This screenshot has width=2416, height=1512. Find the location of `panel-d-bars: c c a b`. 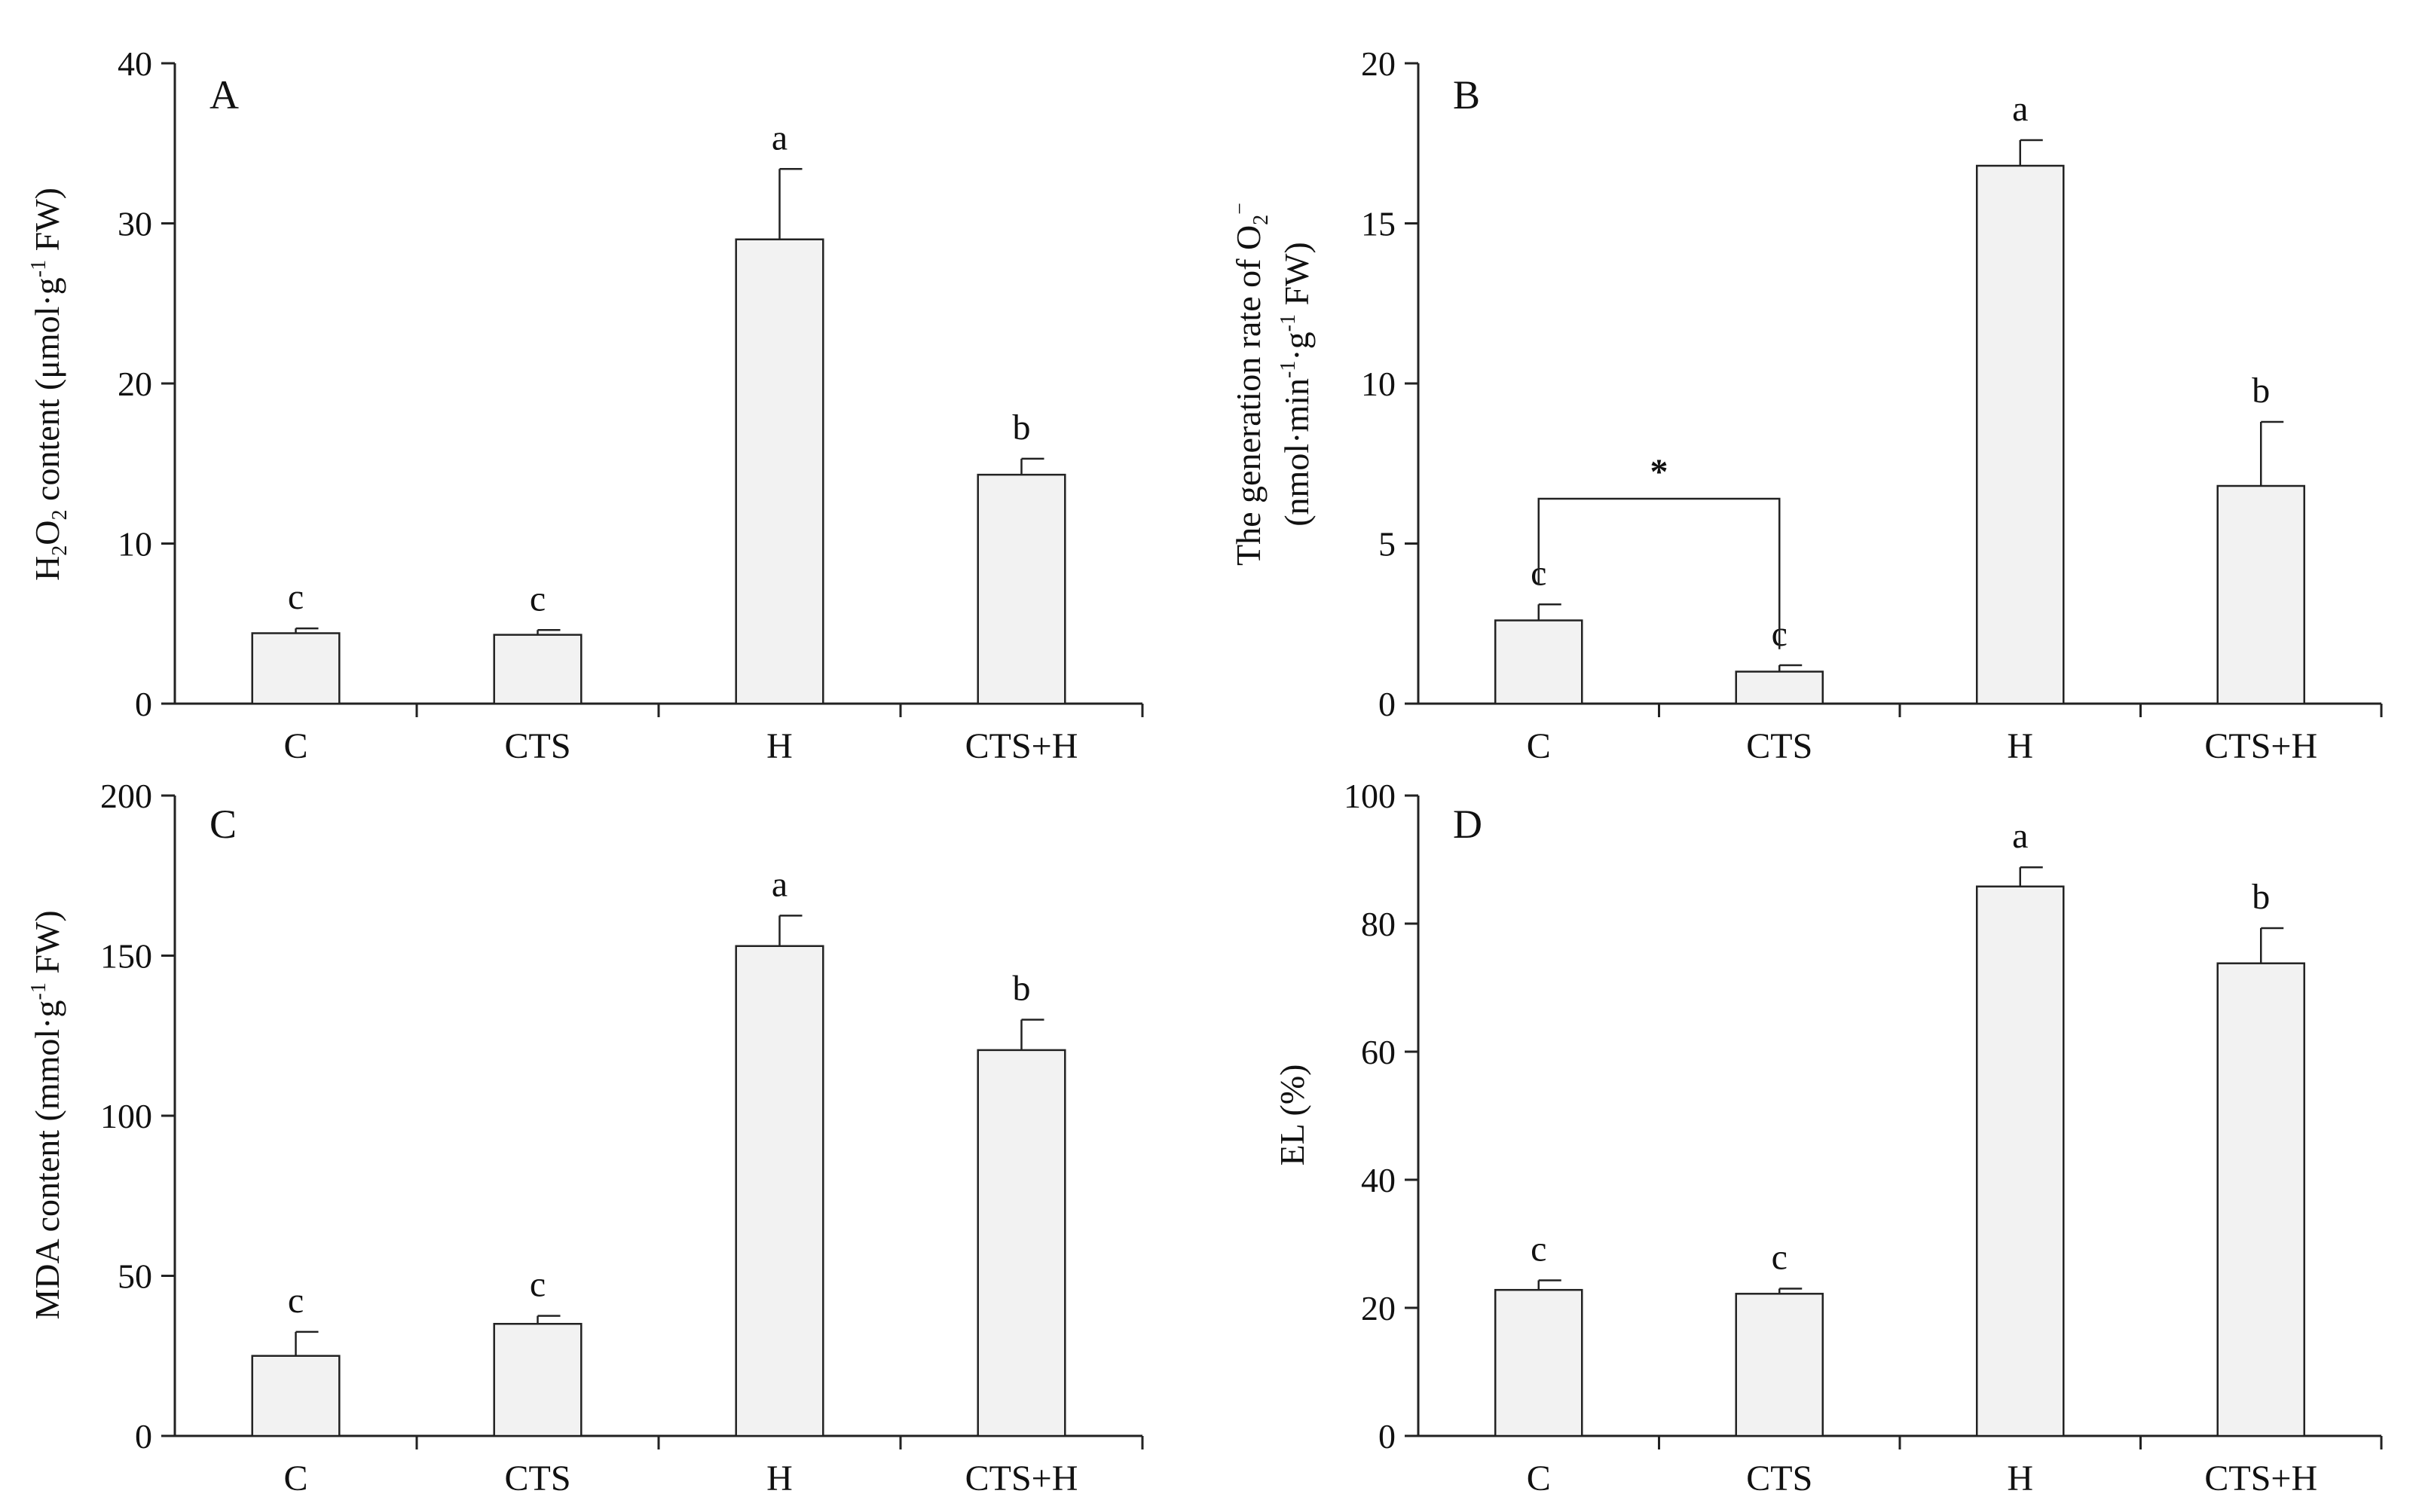

panel-d-bars: c c a b is located at coordinates (1900, 1126).